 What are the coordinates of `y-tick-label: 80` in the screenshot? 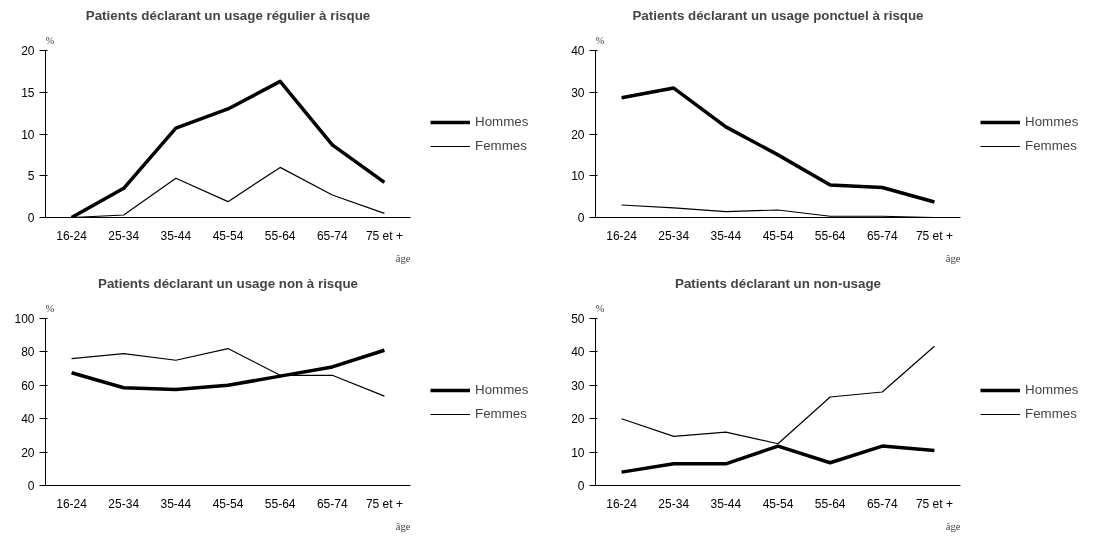 It's located at (28, 352).